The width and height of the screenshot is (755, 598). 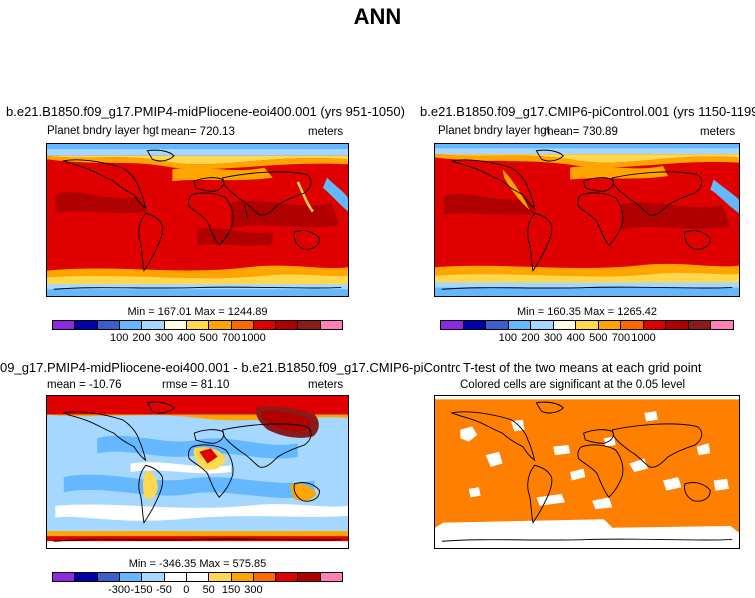 I want to click on colorbar-tl-ticks: 100 200 300 400 500 700 1000, so click(x=197, y=339).